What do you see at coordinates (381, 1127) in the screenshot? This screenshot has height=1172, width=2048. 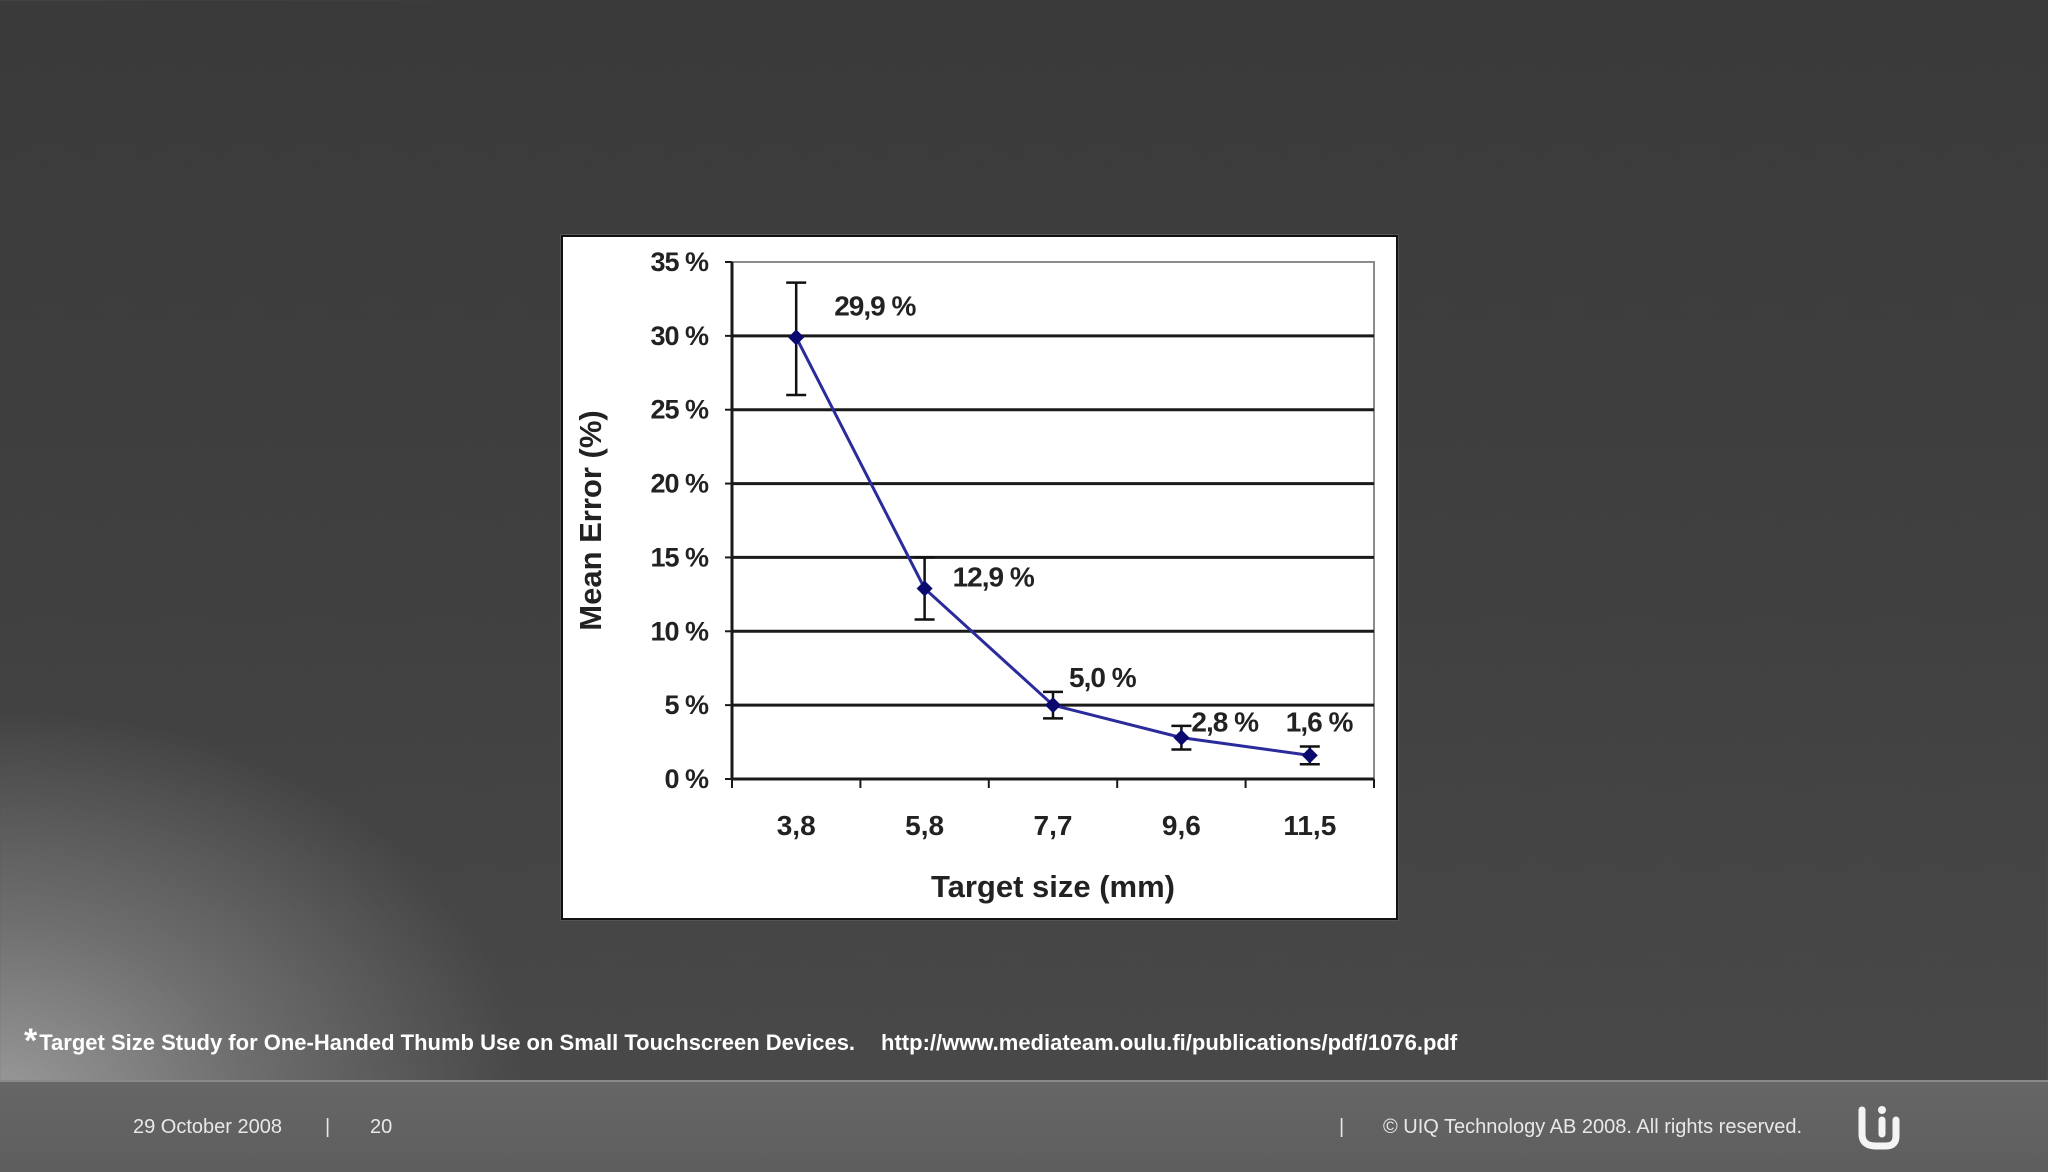 I see `footer-page-number: 20` at bounding box center [381, 1127].